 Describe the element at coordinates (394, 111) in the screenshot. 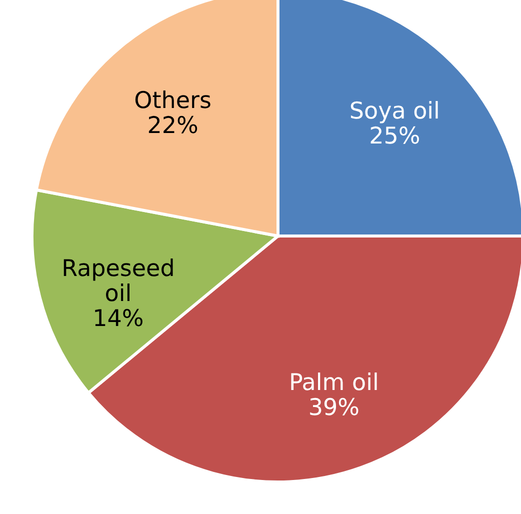

I see `slice-label: Soya oil` at that location.